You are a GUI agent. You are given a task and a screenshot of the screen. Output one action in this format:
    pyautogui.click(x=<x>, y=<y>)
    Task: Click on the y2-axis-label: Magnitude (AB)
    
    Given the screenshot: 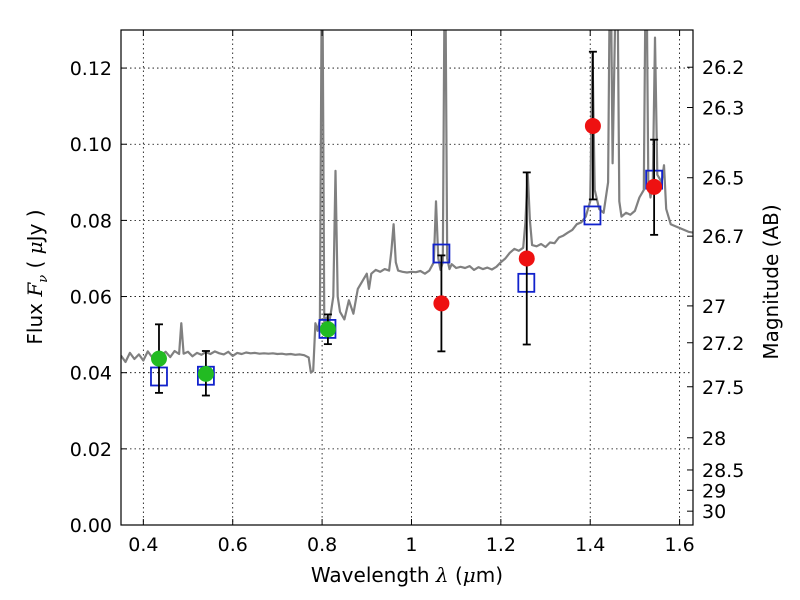 What is the action you would take?
    pyautogui.click(x=771, y=281)
    